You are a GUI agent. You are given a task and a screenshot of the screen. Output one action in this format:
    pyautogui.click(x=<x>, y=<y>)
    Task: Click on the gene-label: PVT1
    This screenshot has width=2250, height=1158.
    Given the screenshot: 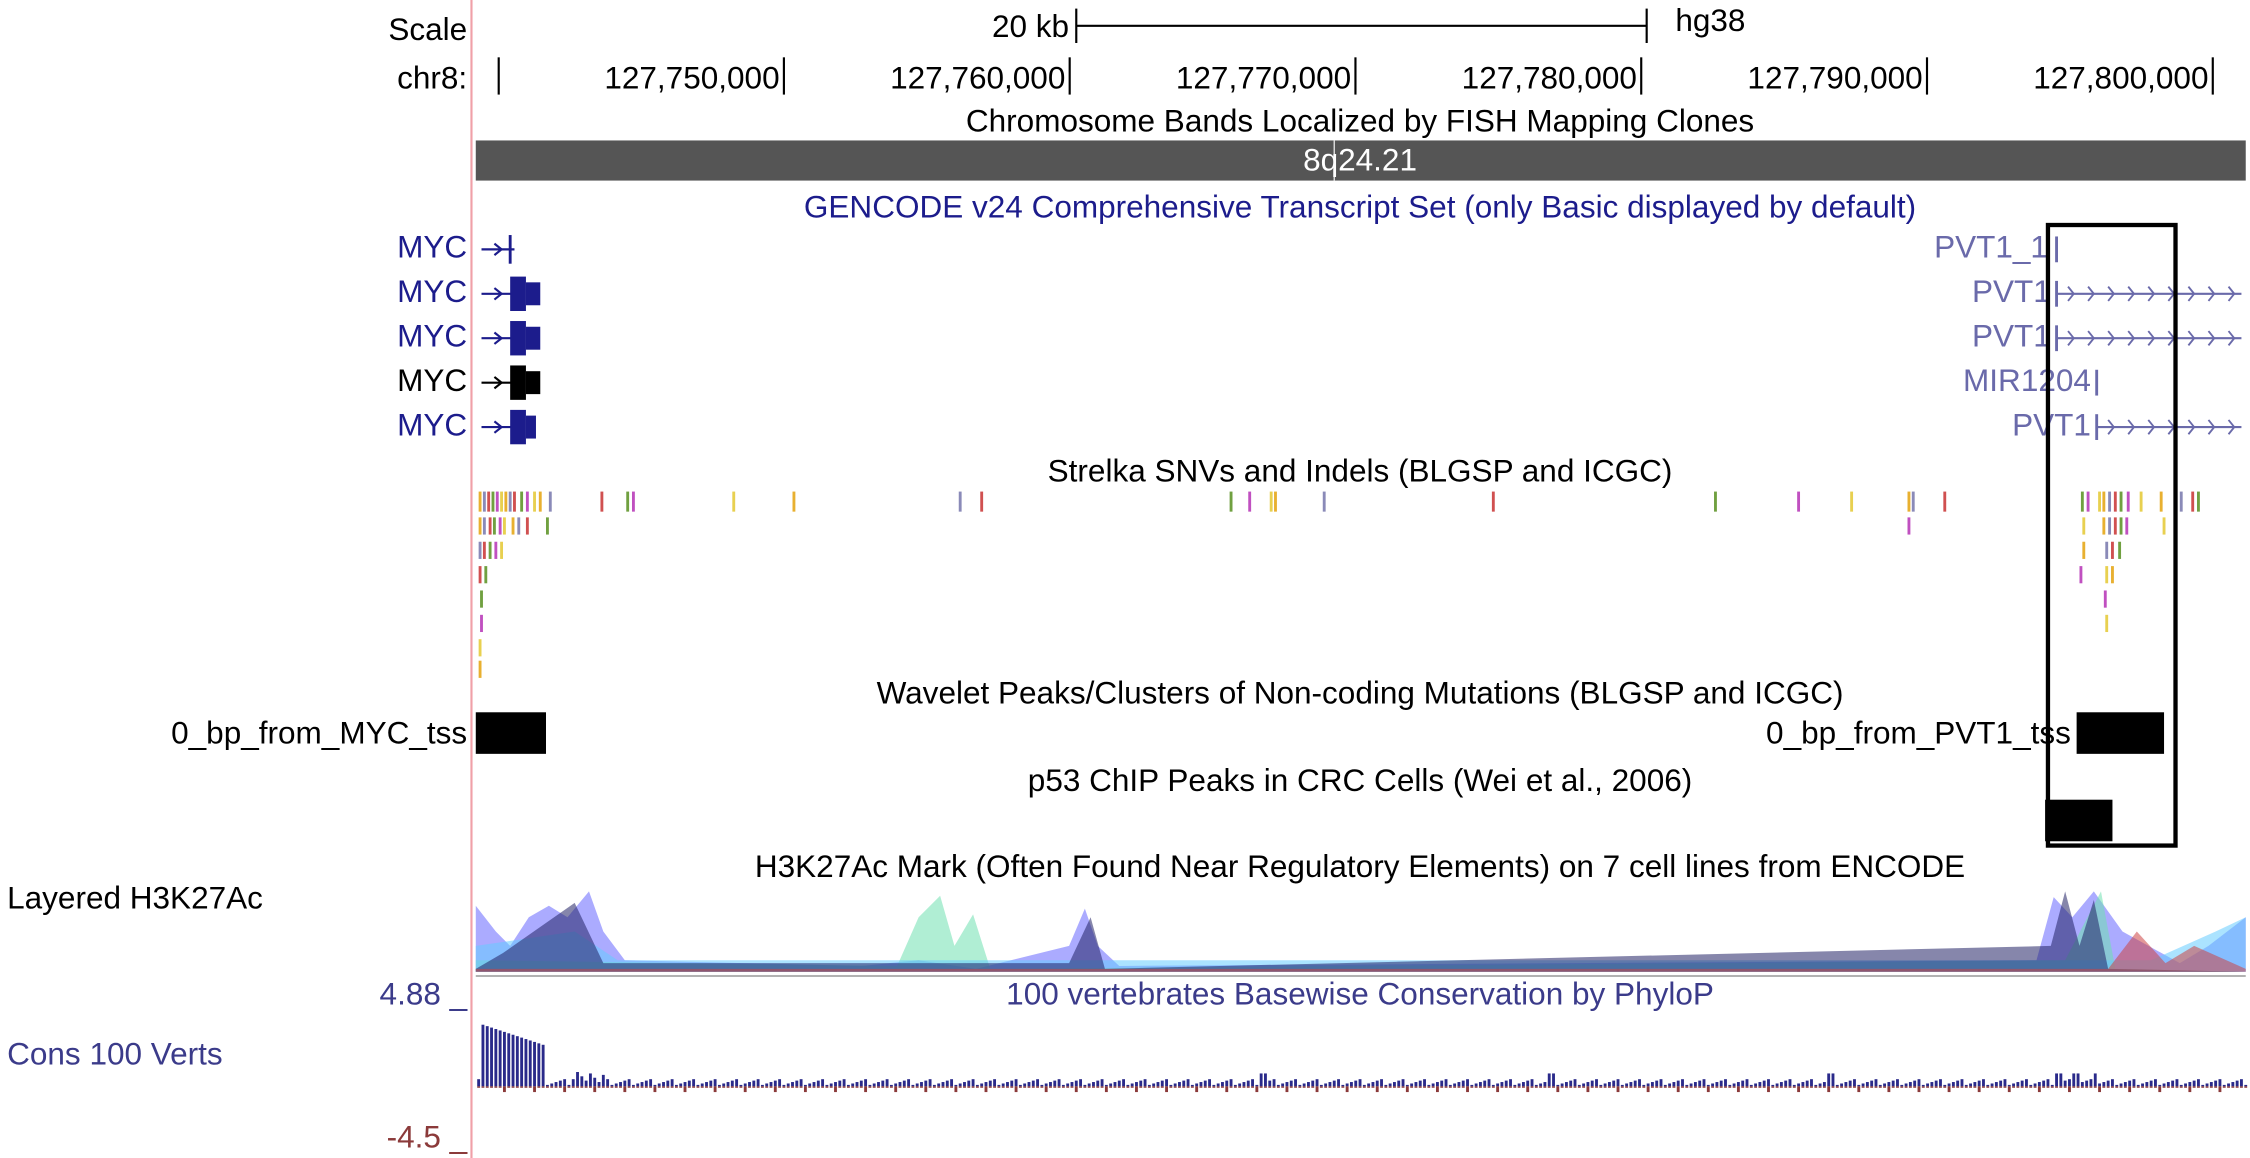 What is the action you would take?
    pyautogui.click(x=2051, y=424)
    